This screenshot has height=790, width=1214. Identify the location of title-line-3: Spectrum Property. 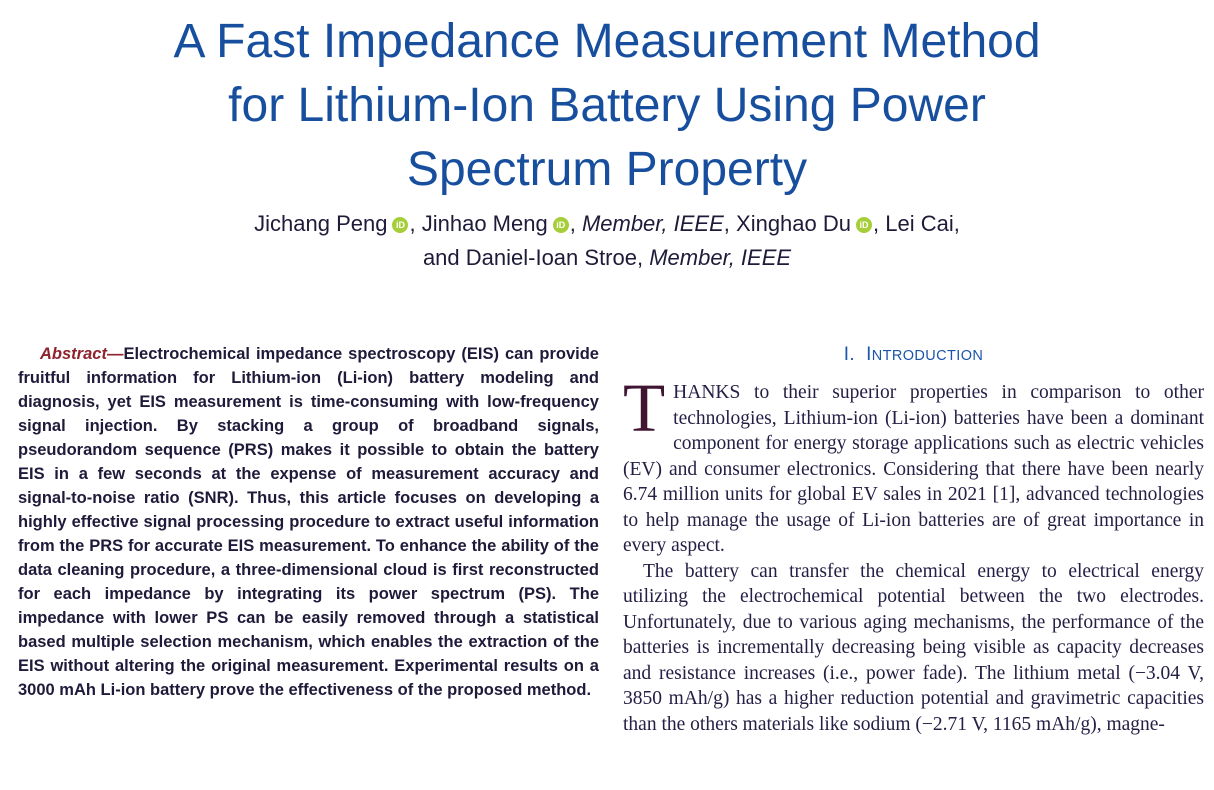
(607, 169).